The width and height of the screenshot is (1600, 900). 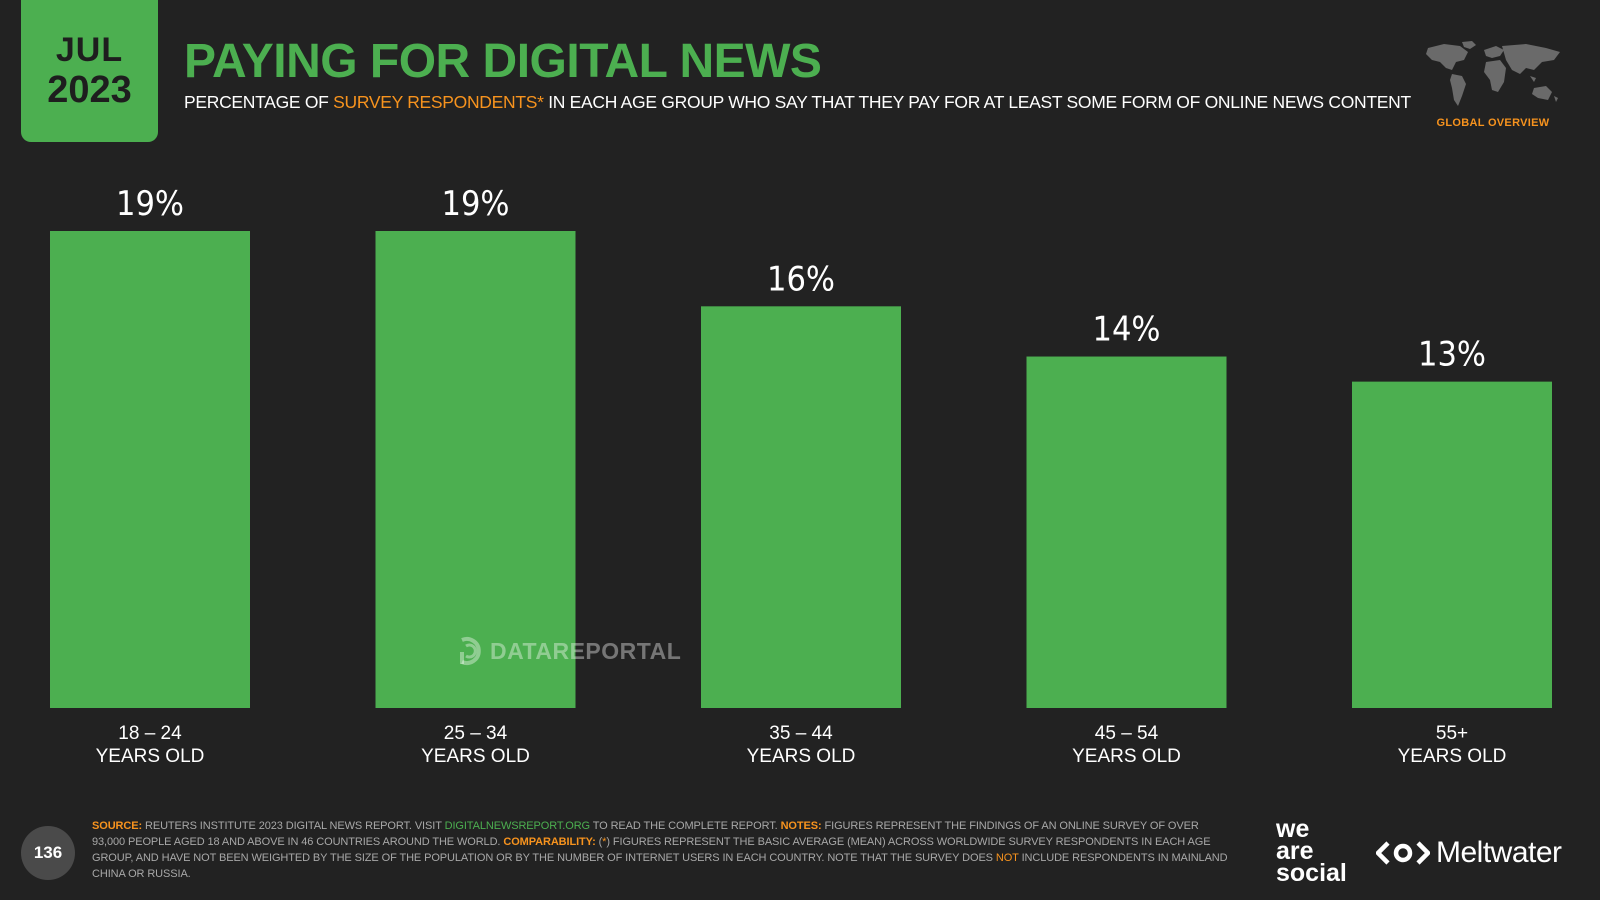 What do you see at coordinates (1127, 330) in the screenshot?
I see `bar-value-label-4: 14%` at bounding box center [1127, 330].